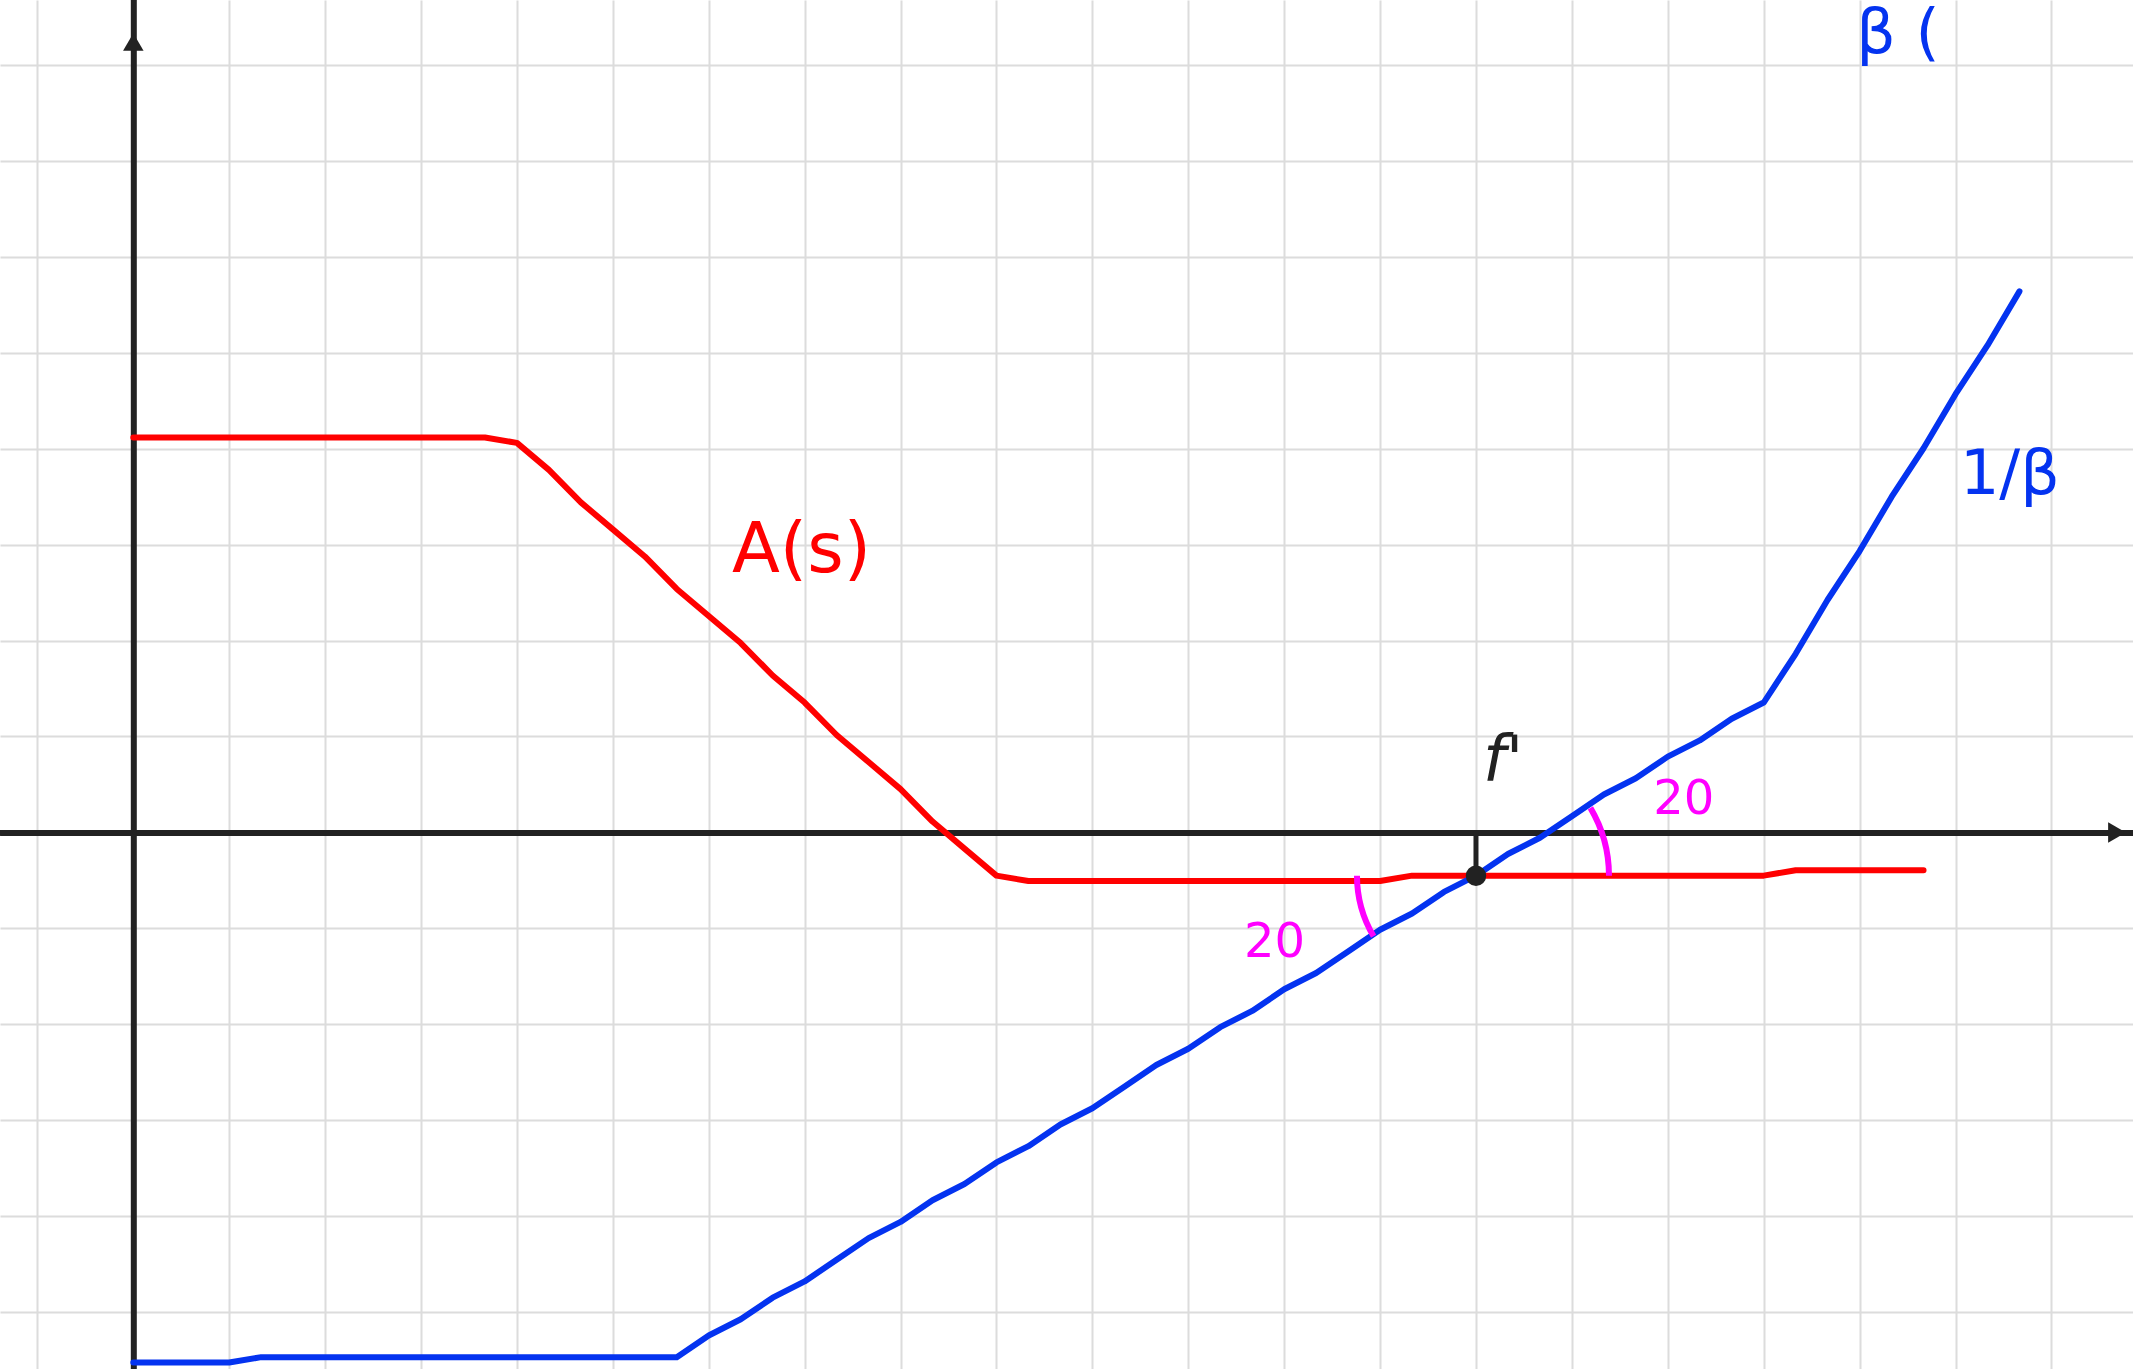 This screenshot has width=2133, height=1369. Describe the element at coordinates (1503, 759) in the screenshot. I see `annotation: f'` at that location.